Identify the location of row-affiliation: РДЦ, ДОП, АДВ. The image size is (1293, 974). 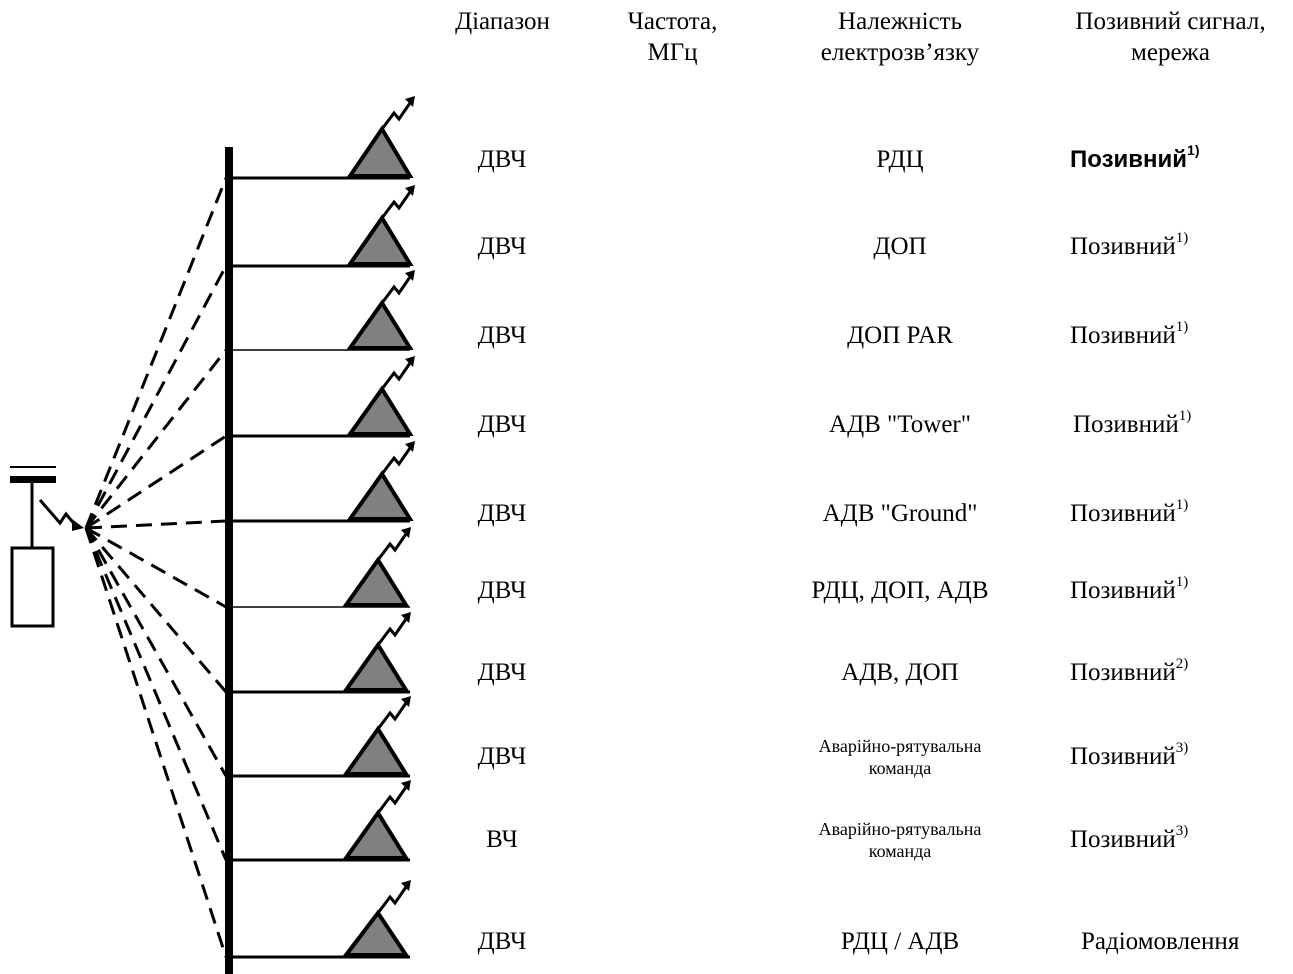
(900, 590).